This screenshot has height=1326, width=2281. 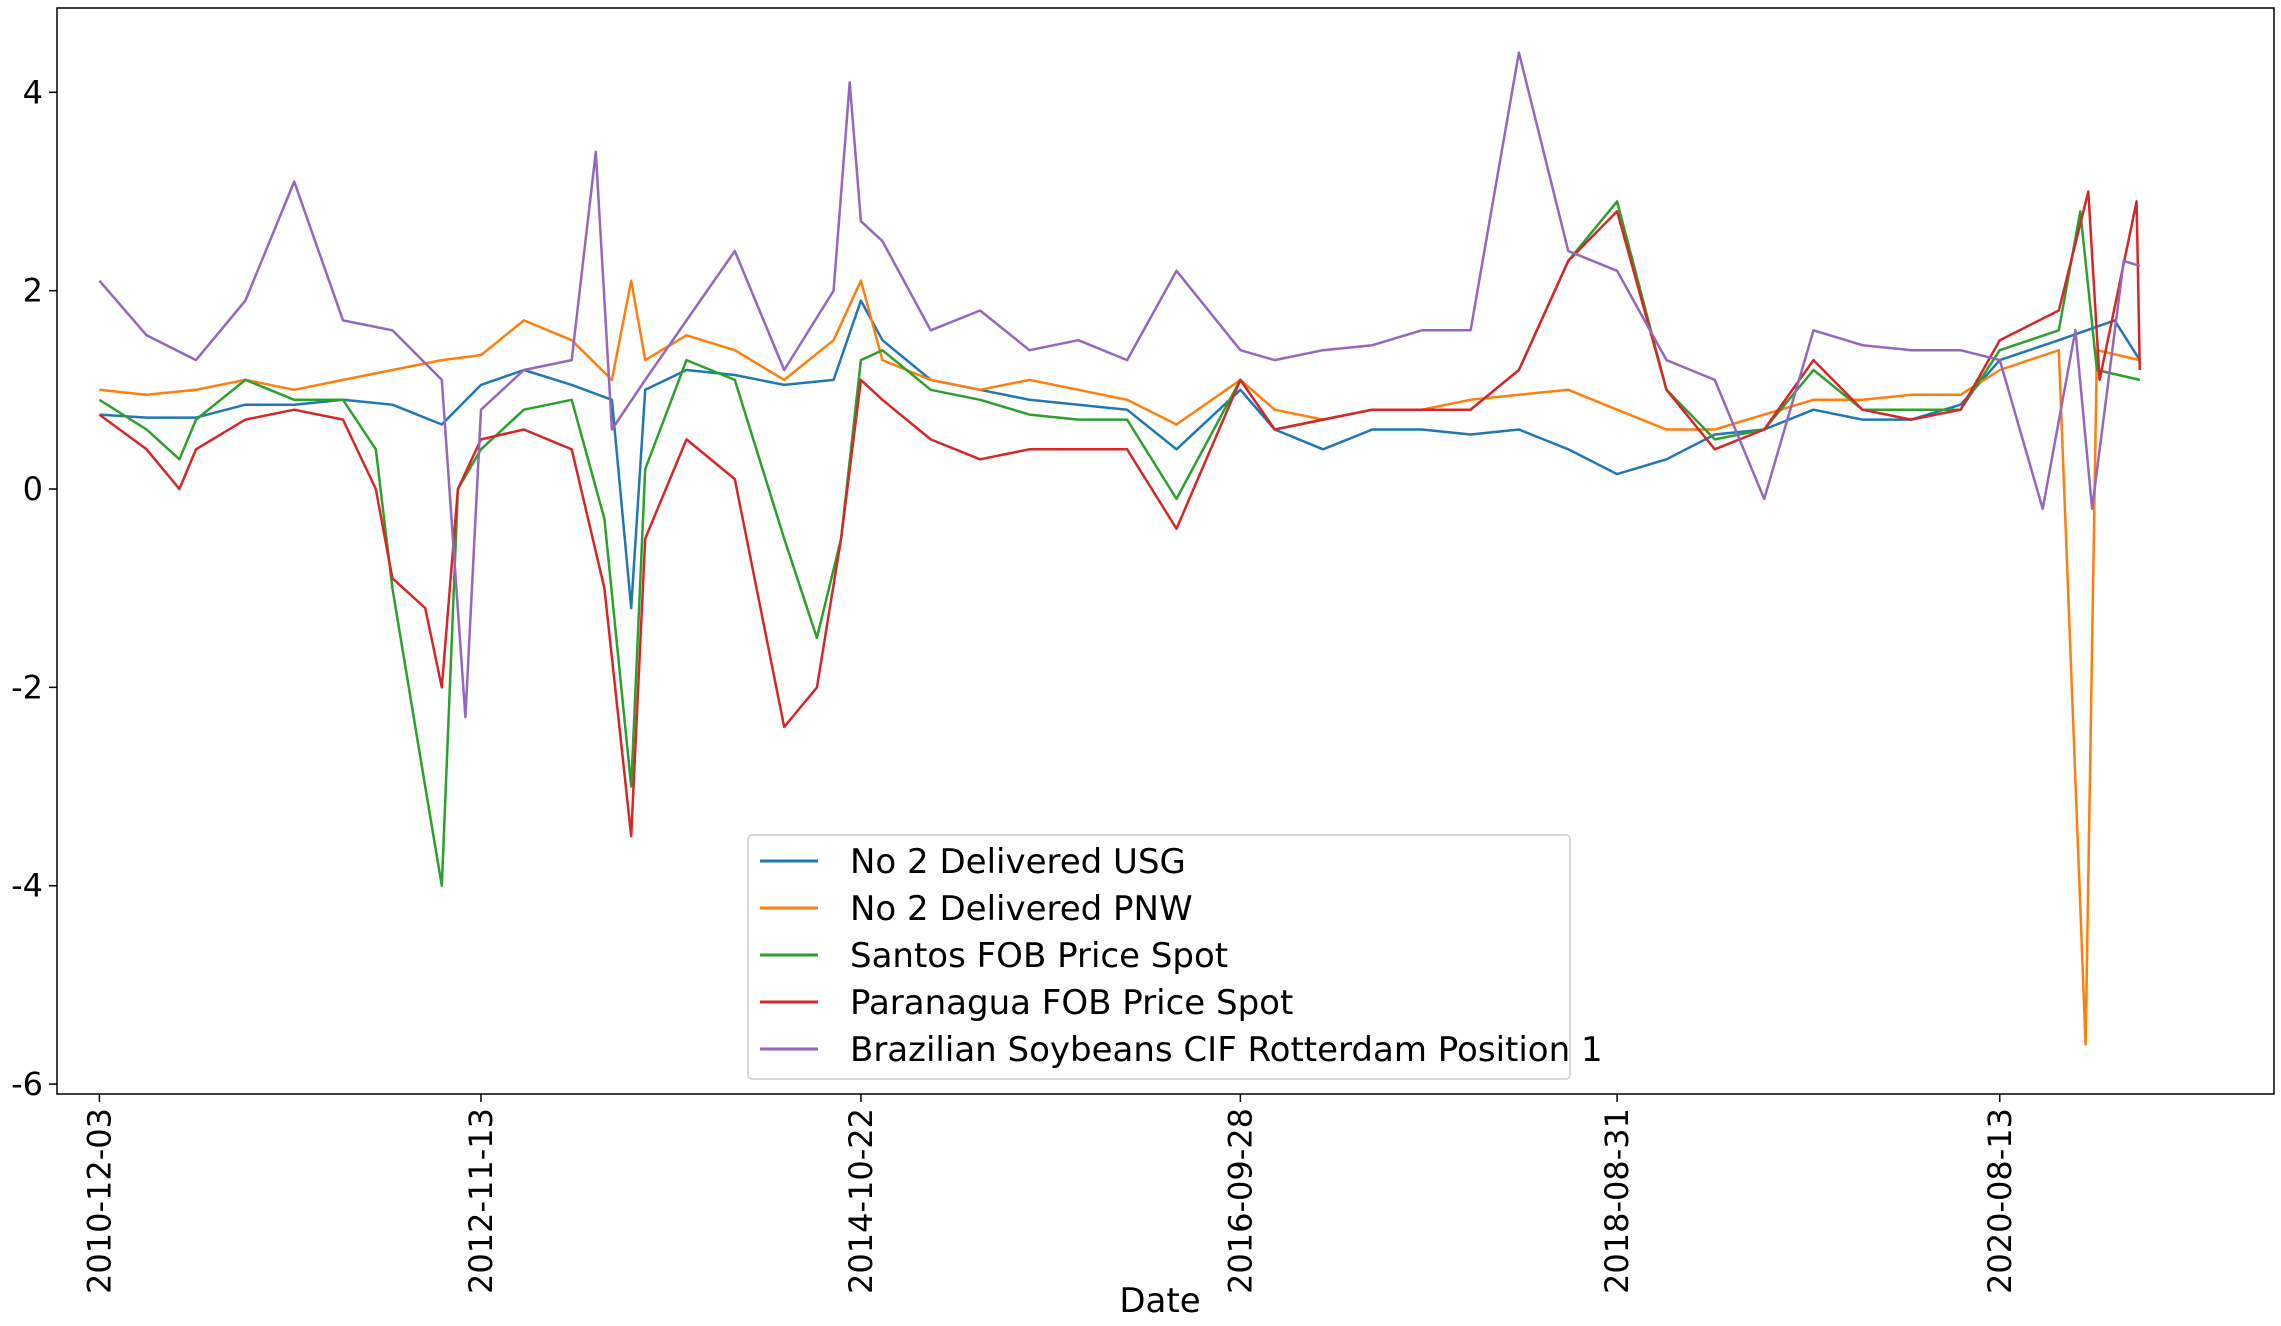 What do you see at coordinates (33, 291) in the screenshot?
I see `y-tick-label: 2` at bounding box center [33, 291].